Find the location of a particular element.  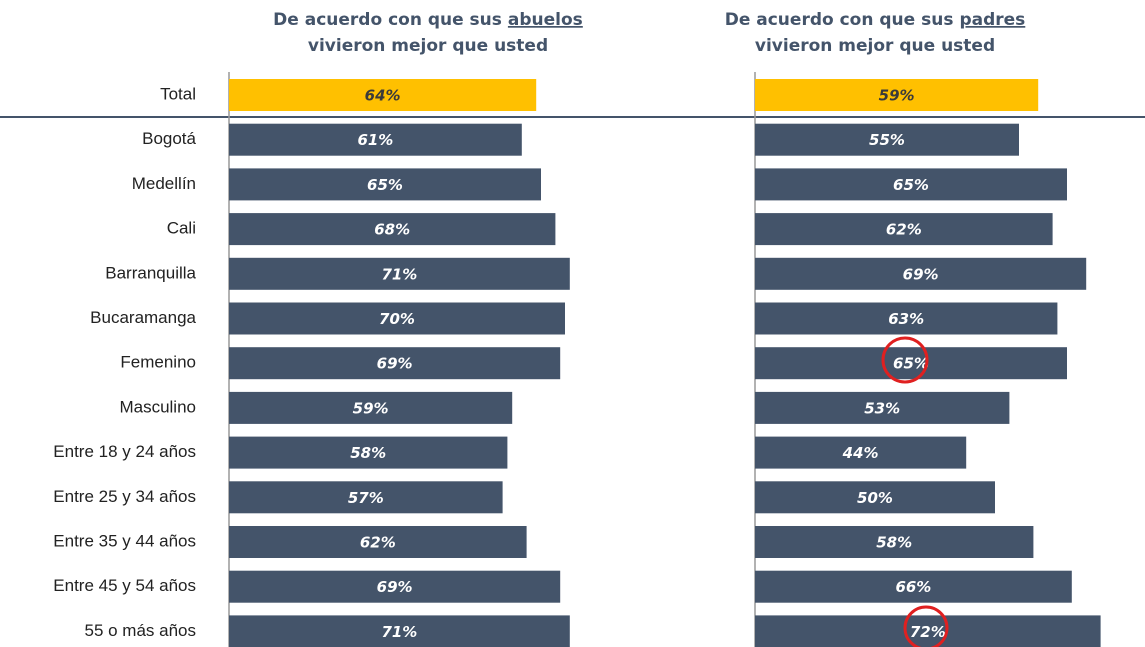

value-label: 66% is located at coordinates (913, 587).